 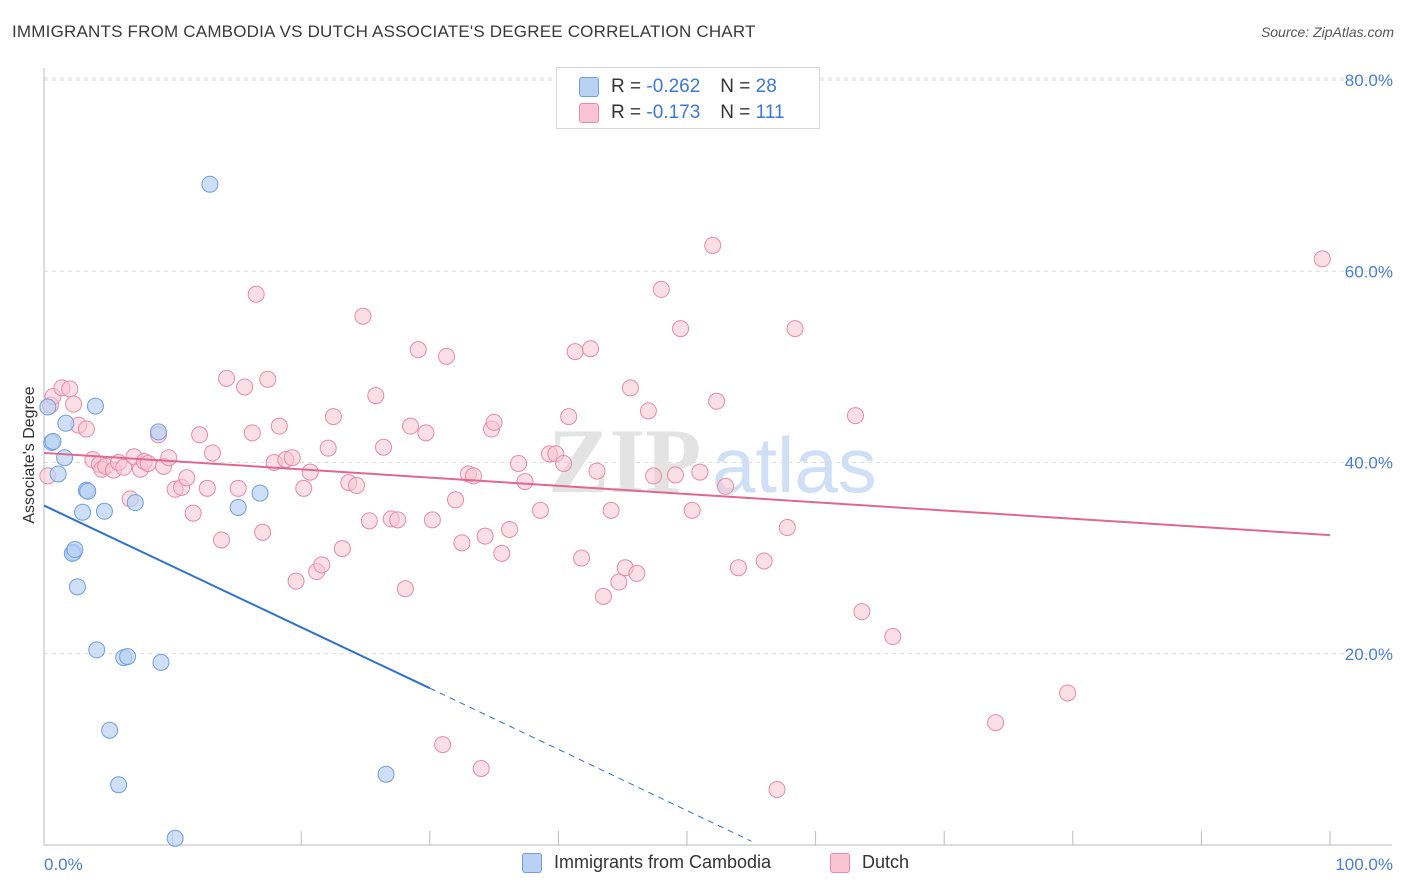 I want to click on cambodia-trend-line, so click(x=237, y=597).